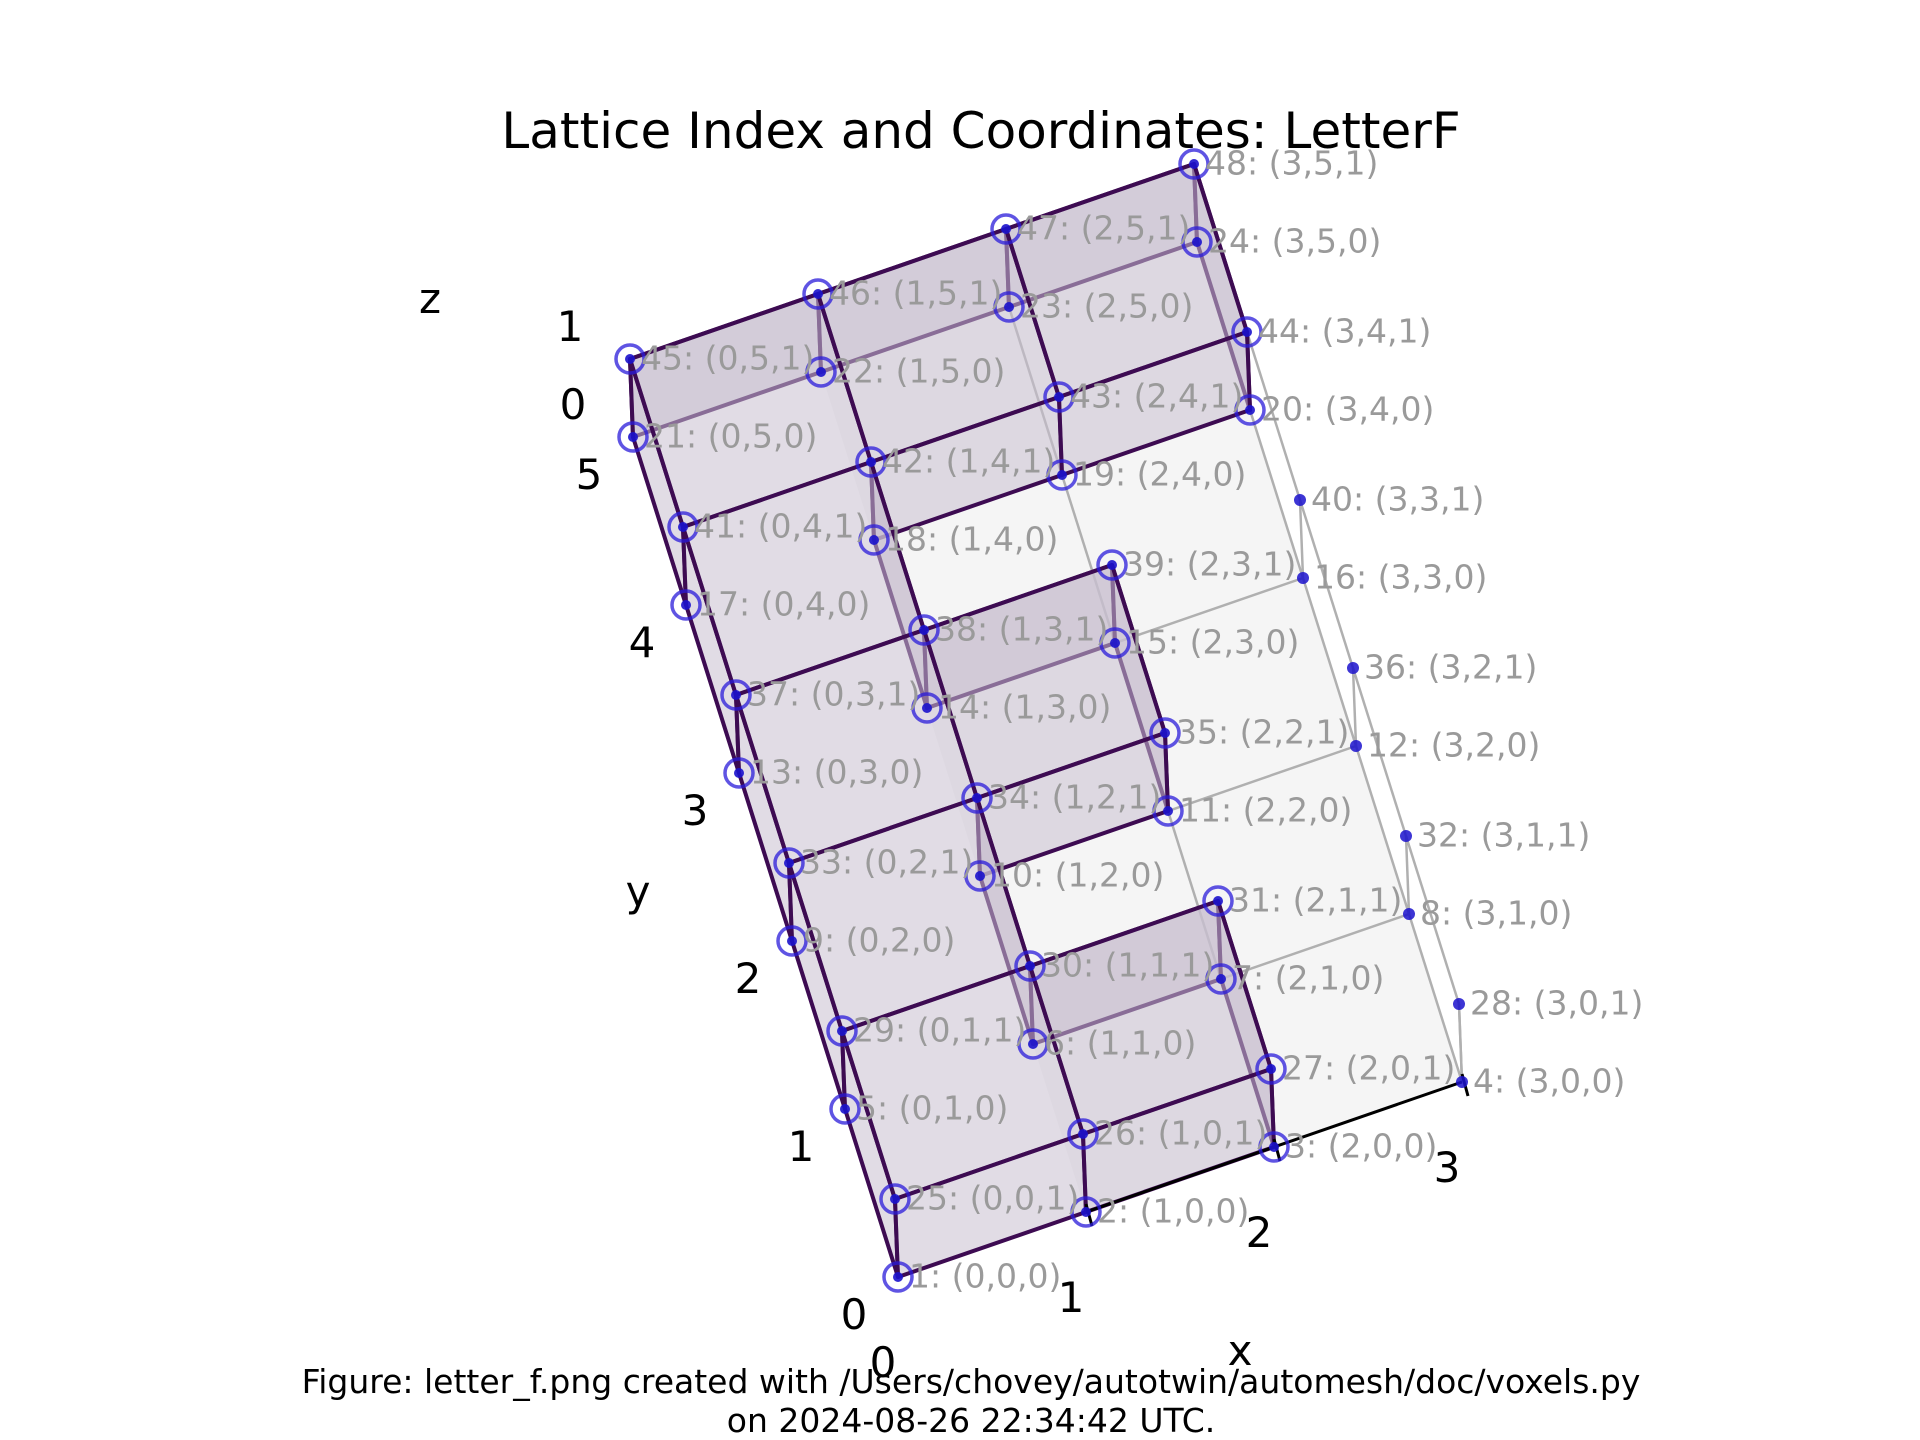 The height and width of the screenshot is (1440, 1920). What do you see at coordinates (642, 642) in the screenshot?
I see `y-tick-label-4: 4` at bounding box center [642, 642].